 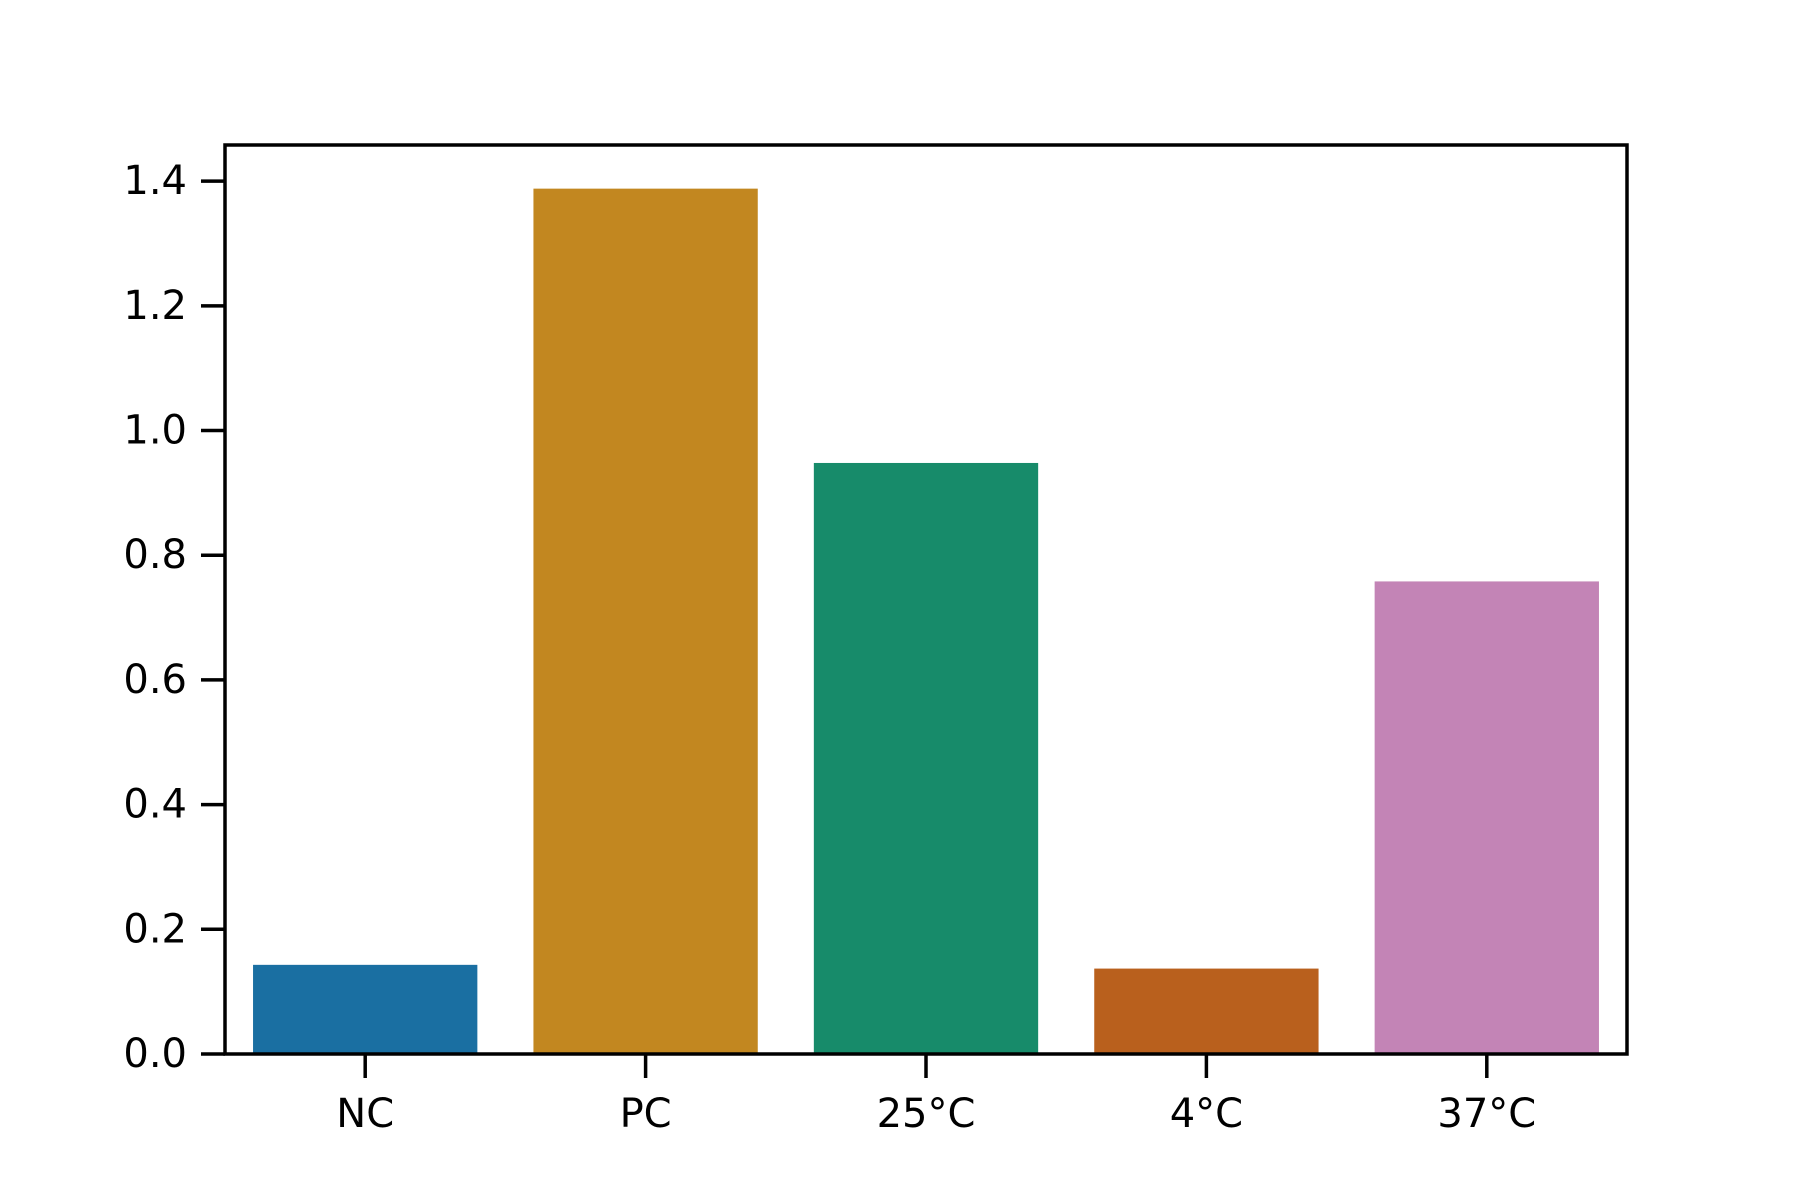 I want to click on y-tick-label: 0.4, so click(x=155, y=805).